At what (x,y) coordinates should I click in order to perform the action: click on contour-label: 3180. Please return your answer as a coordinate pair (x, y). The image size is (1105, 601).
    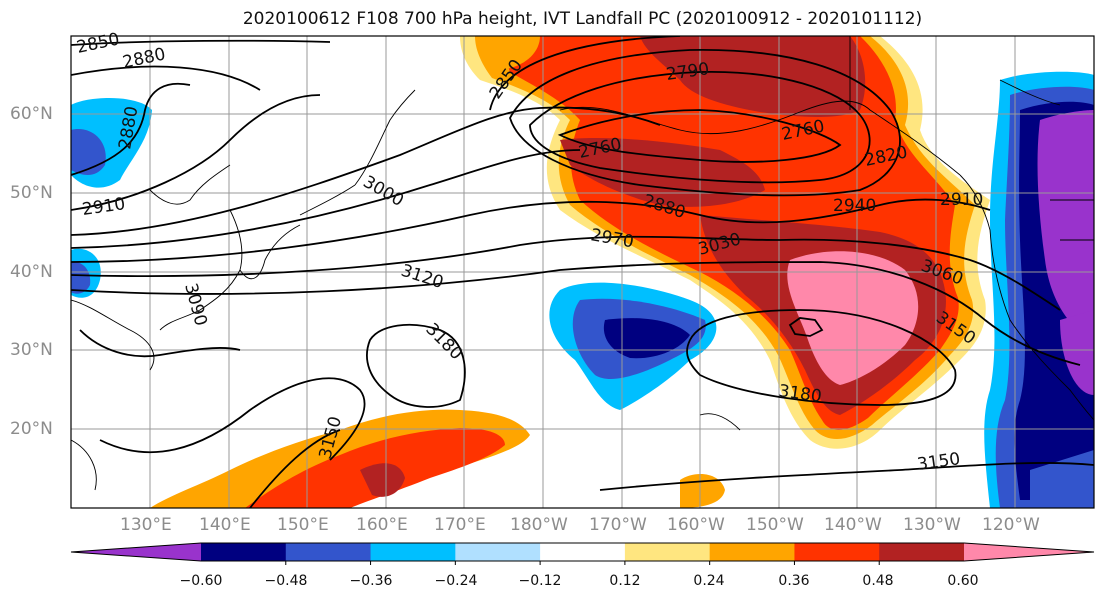
    Looking at the image, I should click on (443, 341).